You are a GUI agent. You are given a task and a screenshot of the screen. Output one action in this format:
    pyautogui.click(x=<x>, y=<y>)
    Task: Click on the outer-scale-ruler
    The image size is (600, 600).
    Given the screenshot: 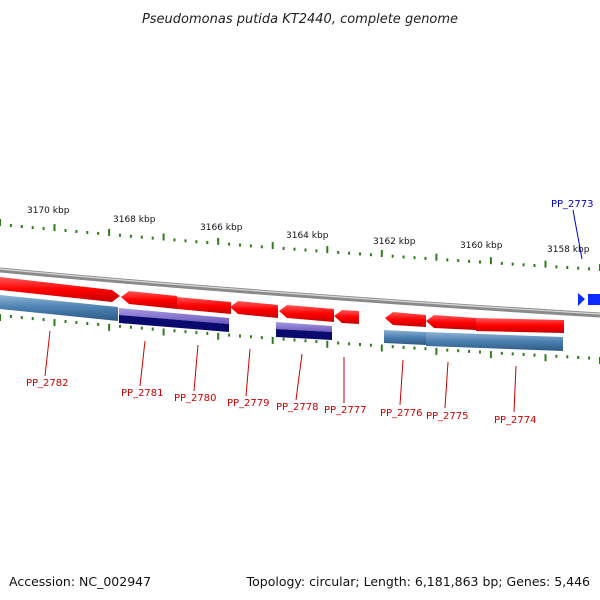 What is the action you would take?
    pyautogui.click(x=300, y=245)
    